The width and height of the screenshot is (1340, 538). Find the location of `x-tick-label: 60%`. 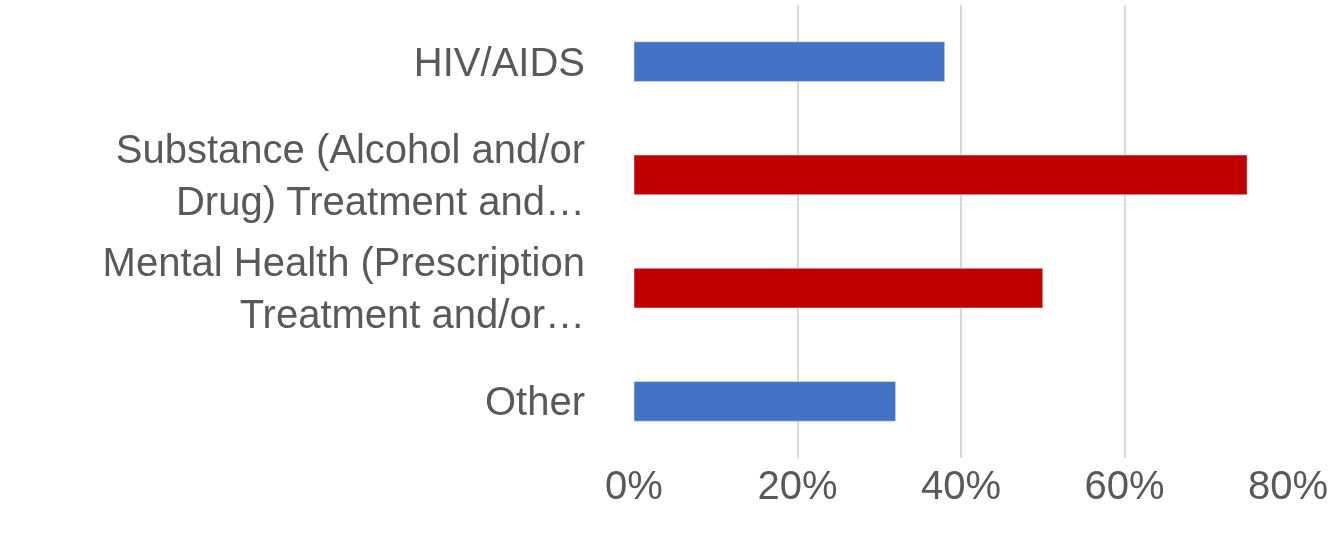

x-tick-label: 60% is located at coordinates (1124, 485).